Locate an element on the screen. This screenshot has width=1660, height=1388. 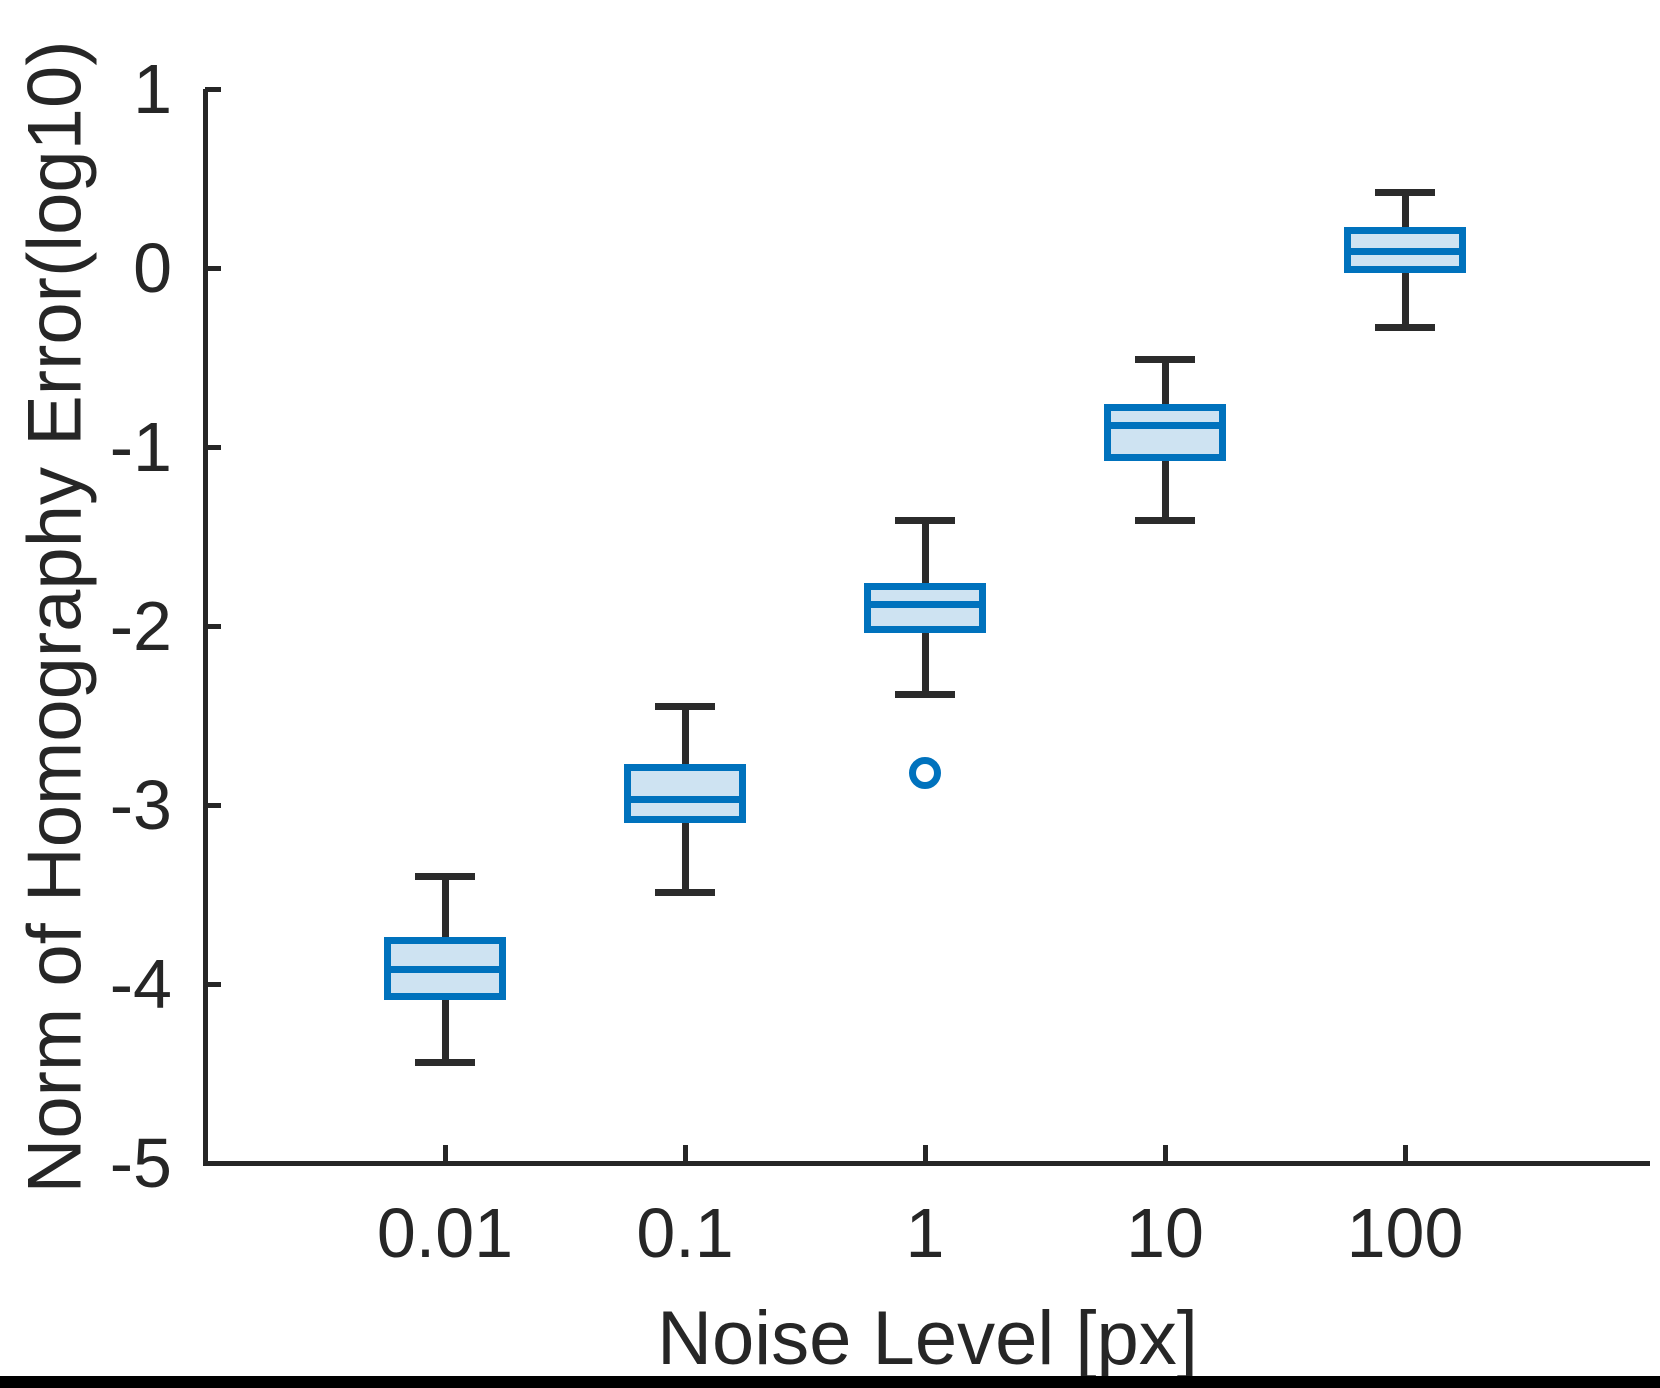
y-tick-label: -4 is located at coordinates (140, 984).